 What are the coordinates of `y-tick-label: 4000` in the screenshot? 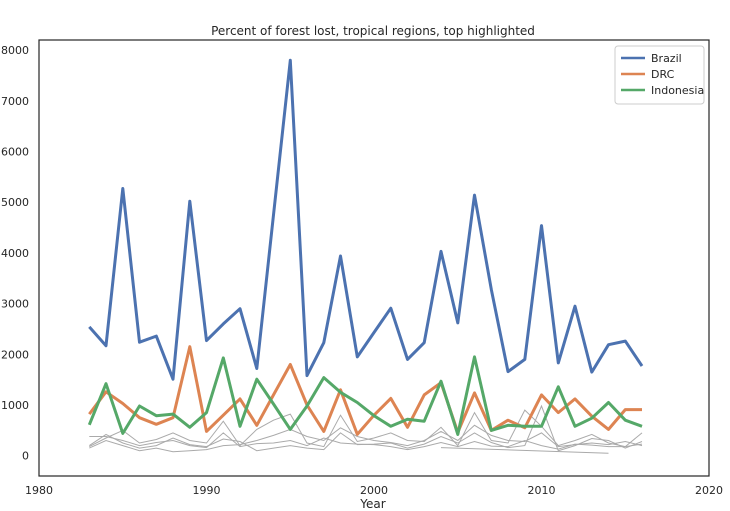 It's located at (15, 253).